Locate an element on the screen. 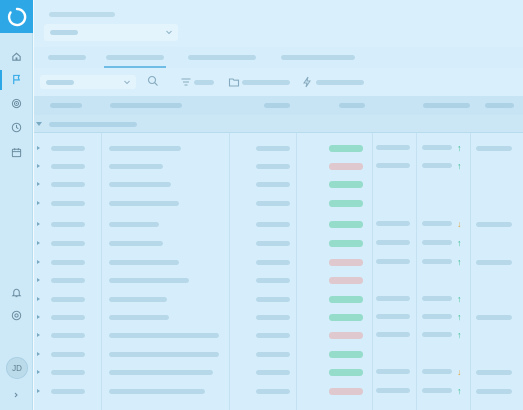  header is located at coordinates (278, 23).